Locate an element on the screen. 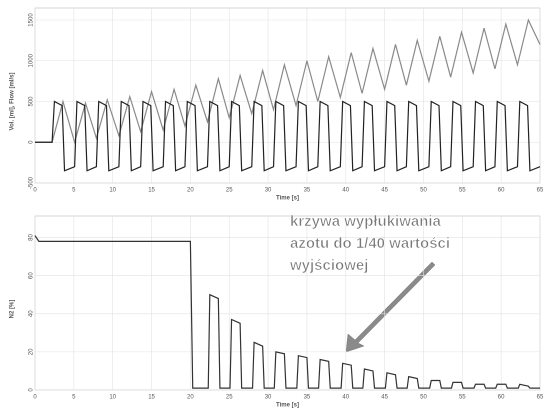 This screenshot has height=411, width=548. y-tick-label: 60 is located at coordinates (32, 275).